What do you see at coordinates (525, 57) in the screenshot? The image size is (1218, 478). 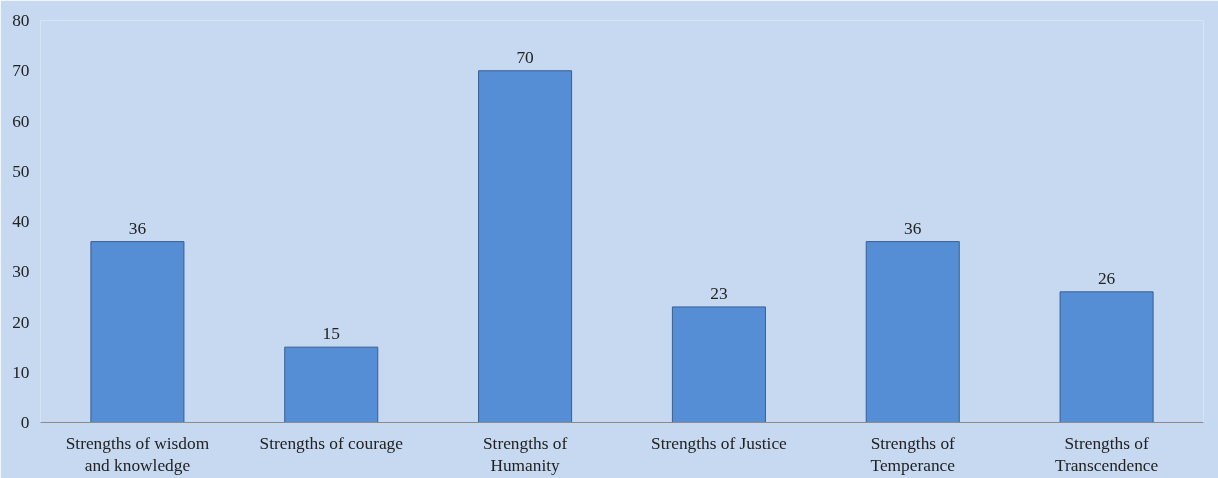 I see `data-label: 70` at bounding box center [525, 57].